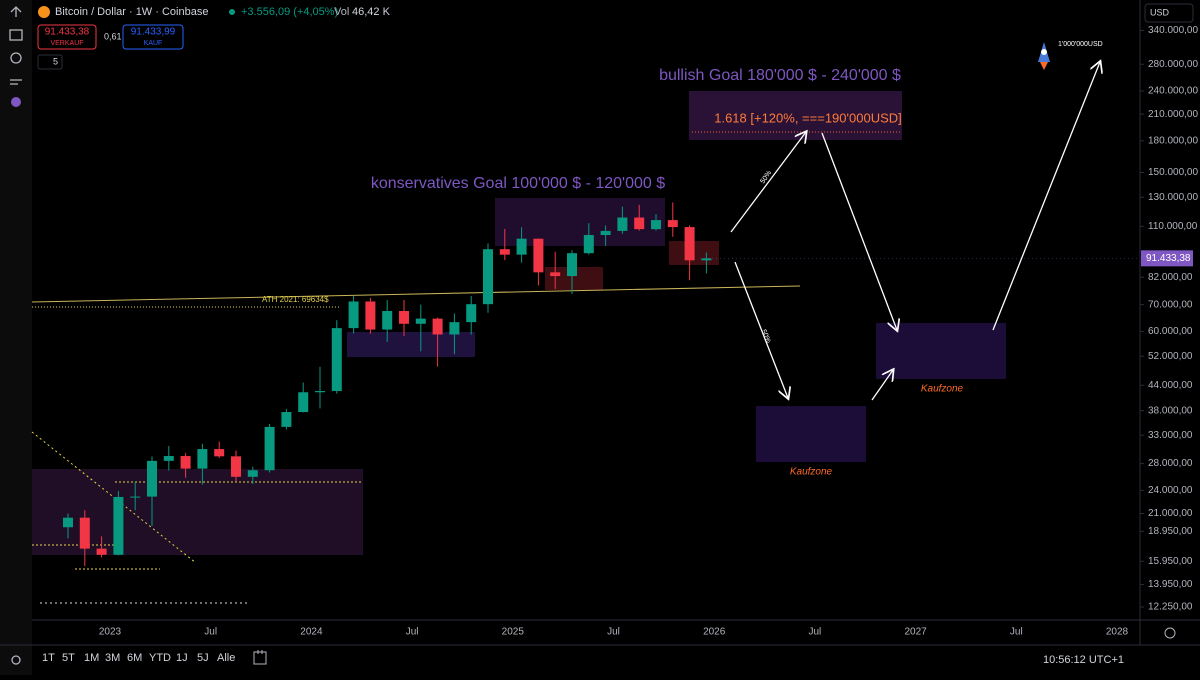  What do you see at coordinates (1170, 410) in the screenshot?
I see `y-tick-label: 38.000,00` at bounding box center [1170, 410].